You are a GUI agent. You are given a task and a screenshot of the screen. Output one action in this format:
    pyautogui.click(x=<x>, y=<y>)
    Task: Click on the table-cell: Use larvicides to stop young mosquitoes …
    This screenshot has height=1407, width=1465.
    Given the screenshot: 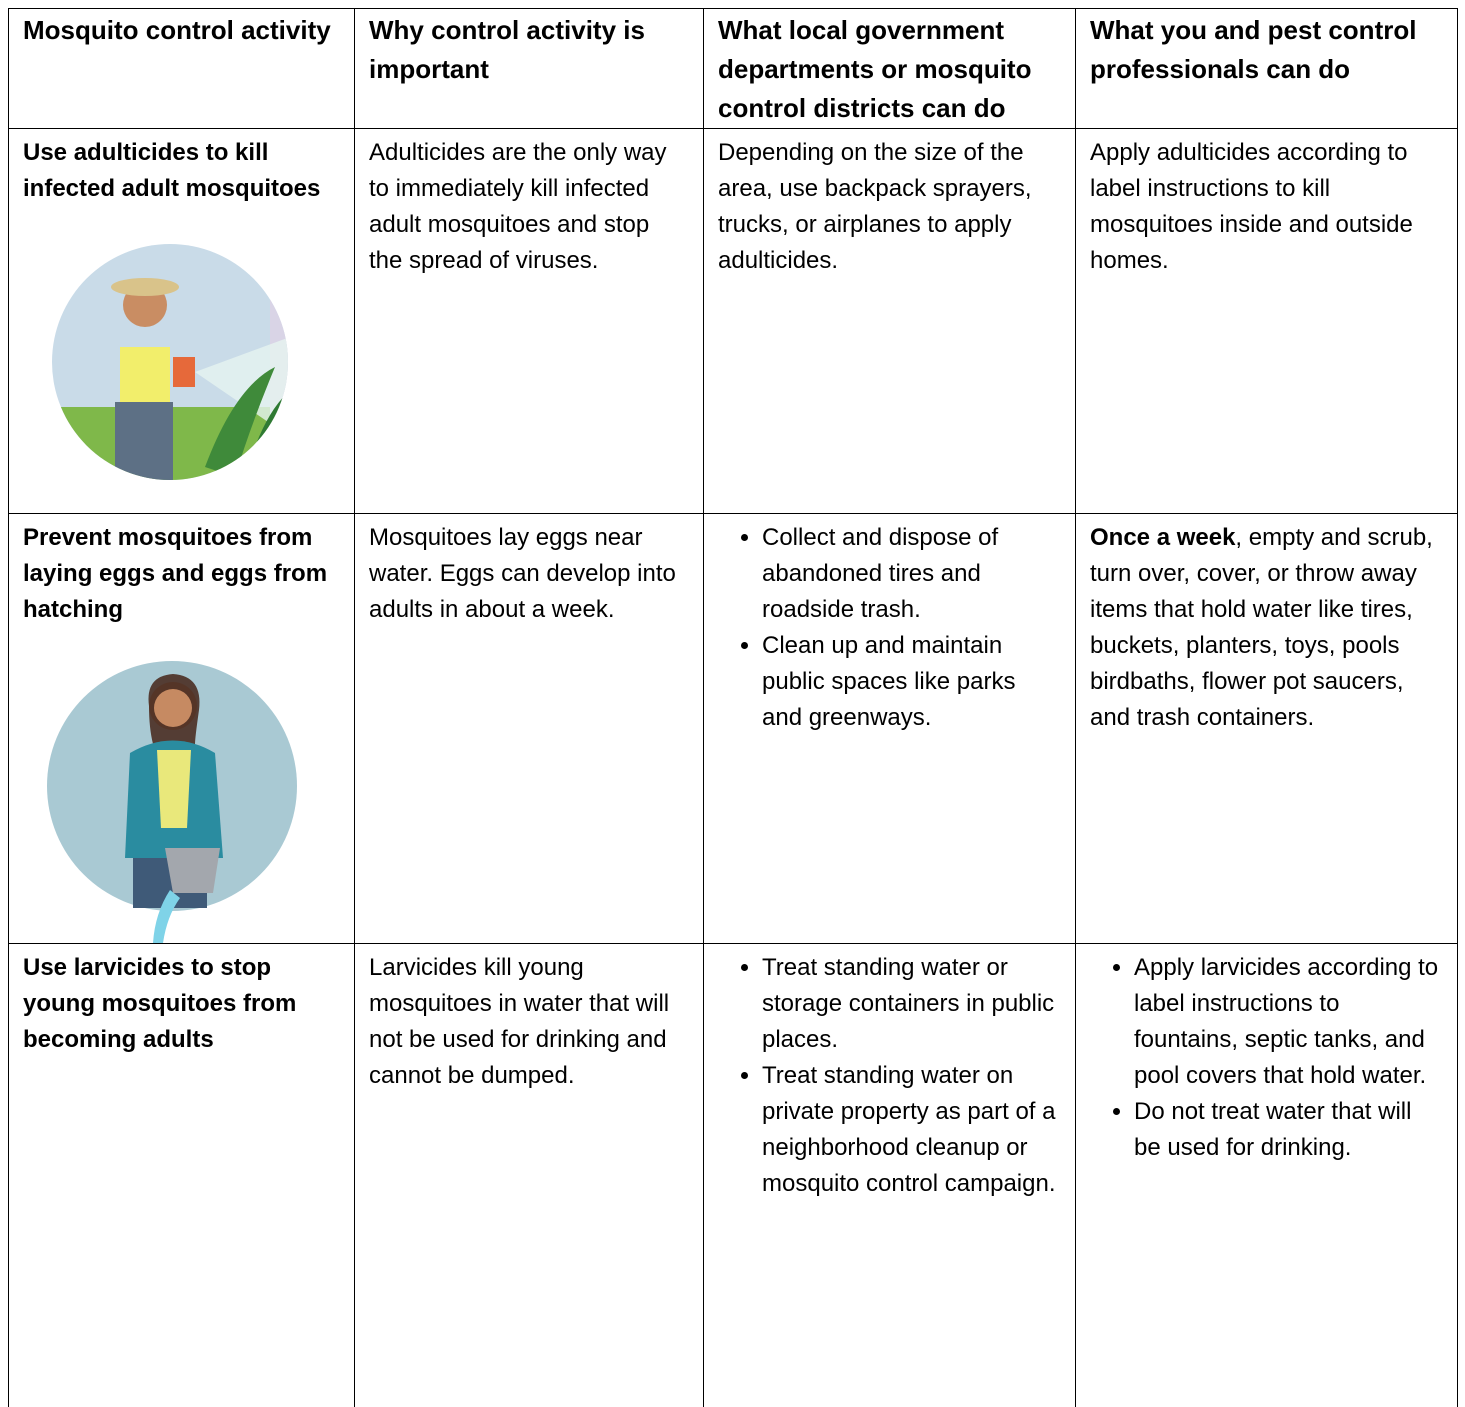 What is the action you would take?
    pyautogui.click(x=181, y=1175)
    